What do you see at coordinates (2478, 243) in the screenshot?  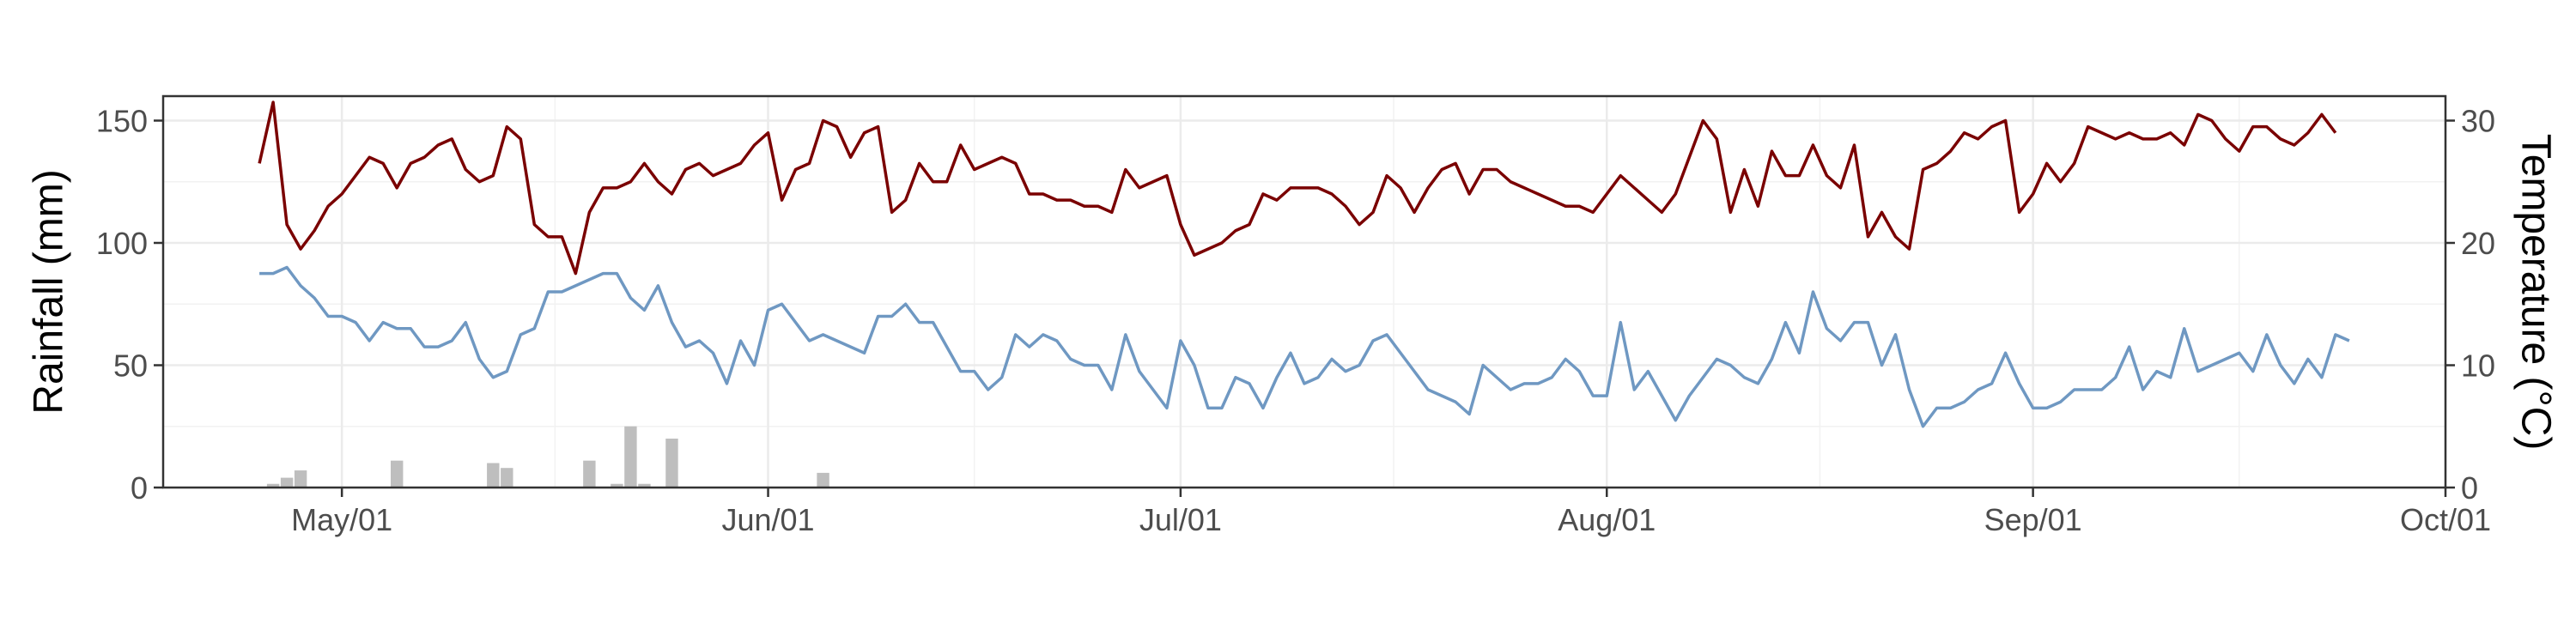 I see `y-right-tick-label: 20` at bounding box center [2478, 243].